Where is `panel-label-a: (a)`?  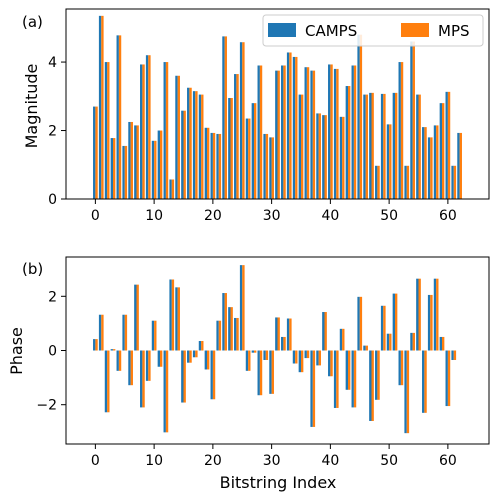 panel-label-a: (a) is located at coordinates (32, 22).